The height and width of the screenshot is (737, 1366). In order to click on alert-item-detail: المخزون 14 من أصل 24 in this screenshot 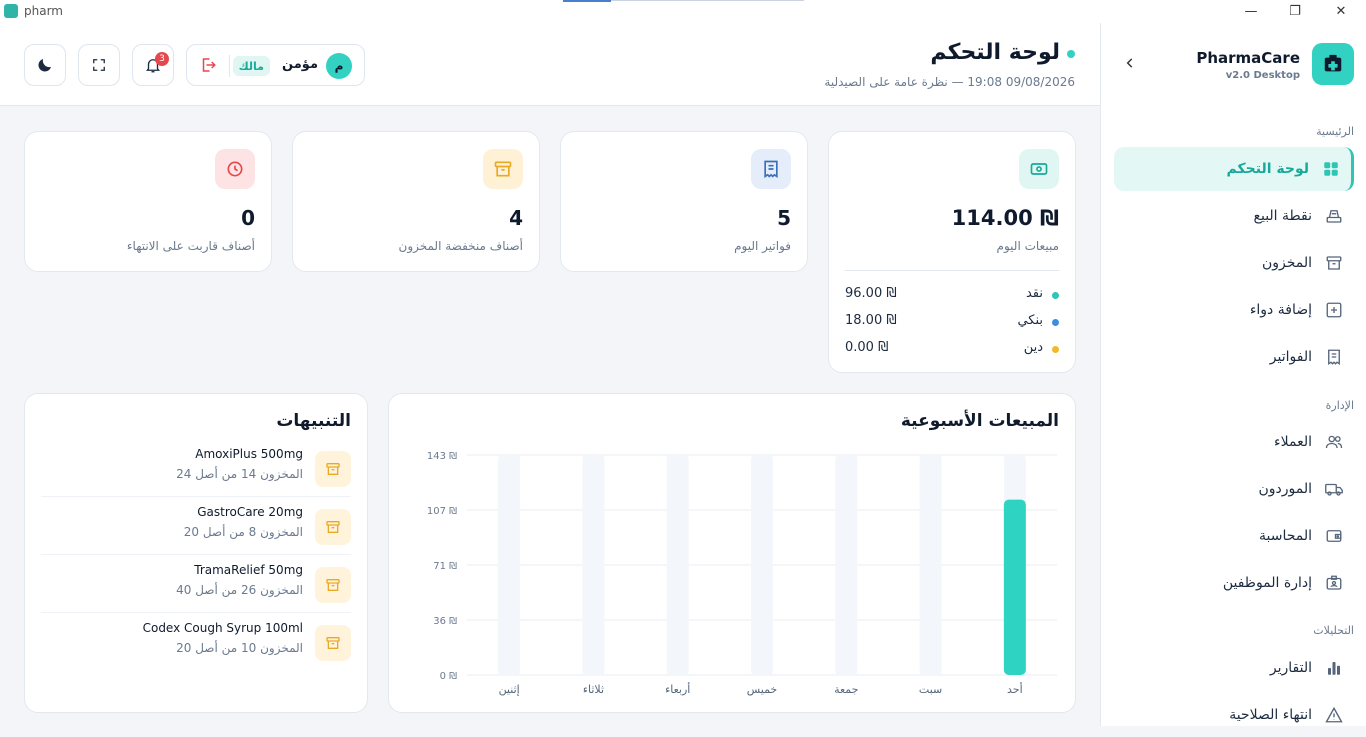, I will do `click(239, 474)`.